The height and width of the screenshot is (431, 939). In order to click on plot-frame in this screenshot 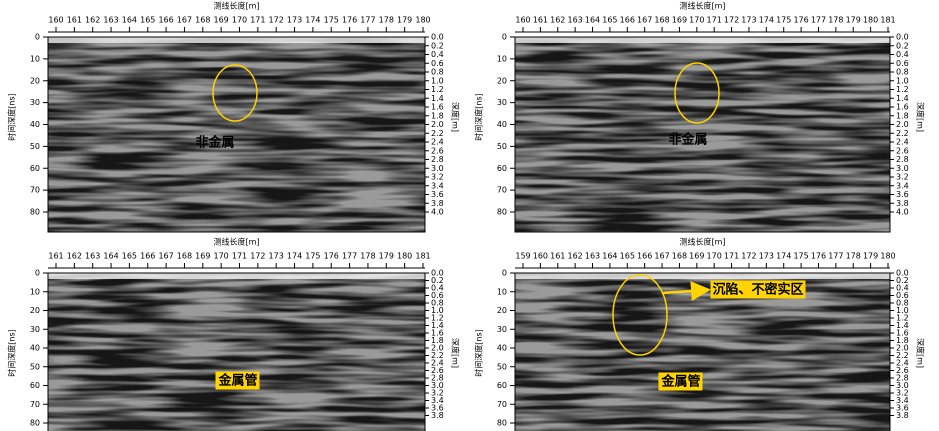, I will do `click(702, 351)`.